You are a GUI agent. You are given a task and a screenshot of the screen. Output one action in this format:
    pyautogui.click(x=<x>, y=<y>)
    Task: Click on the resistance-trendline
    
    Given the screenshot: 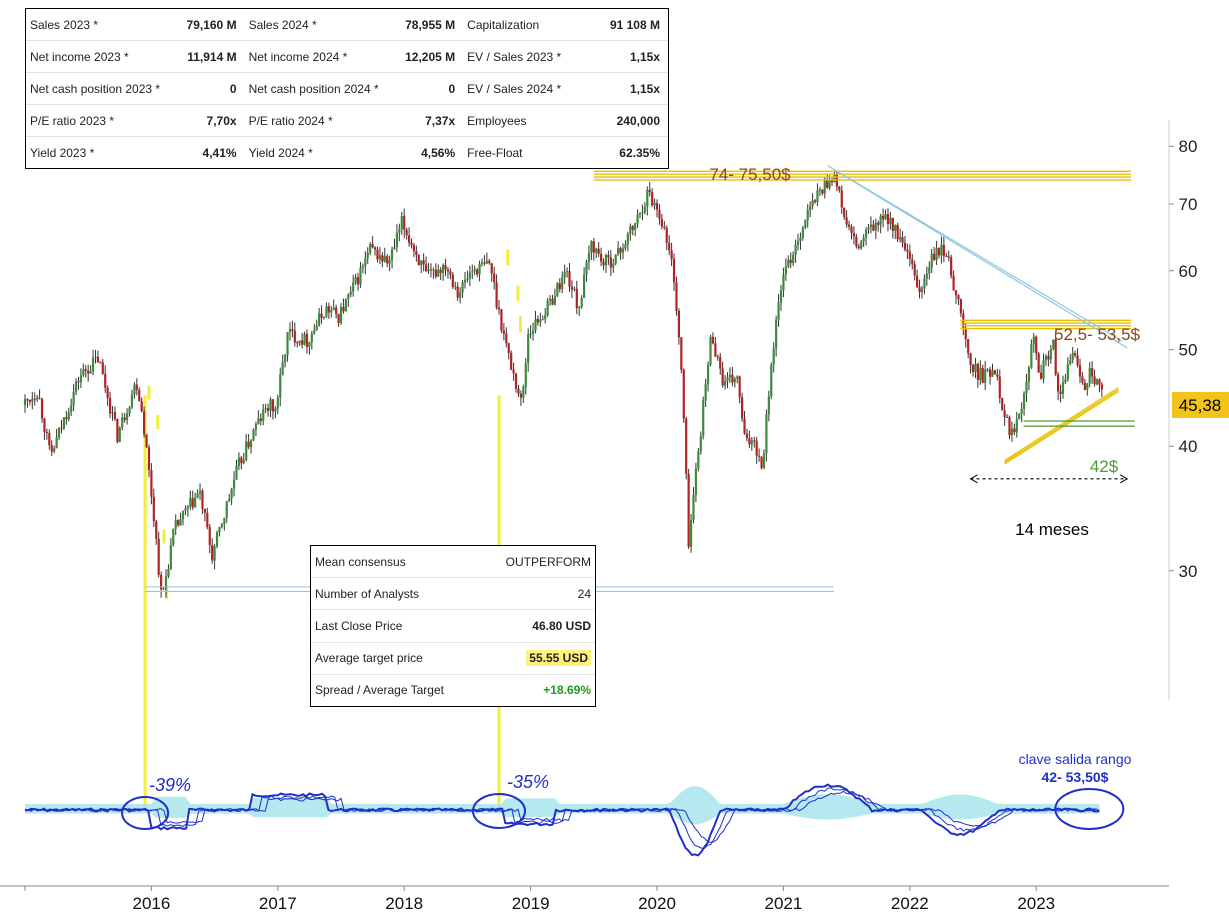 What is the action you would take?
    pyautogui.click(x=975, y=253)
    